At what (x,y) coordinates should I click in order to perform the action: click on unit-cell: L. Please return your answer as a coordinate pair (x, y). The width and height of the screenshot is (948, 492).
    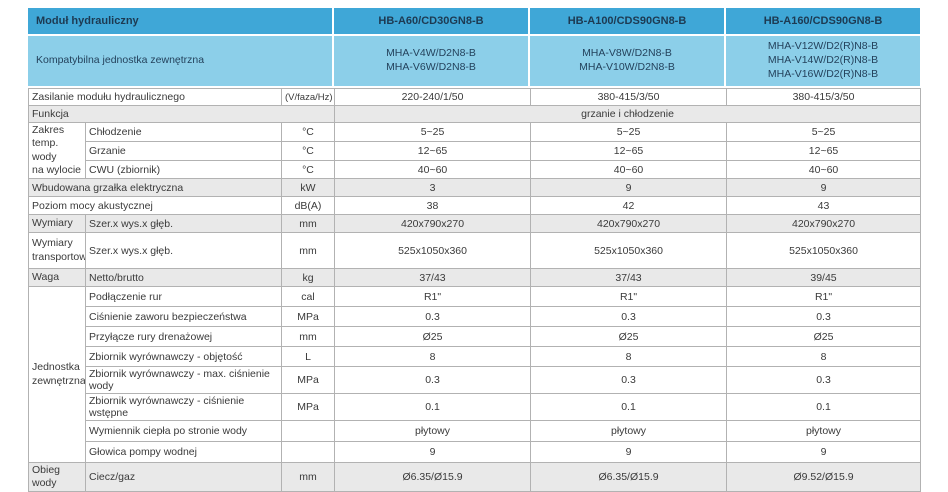
    Looking at the image, I should click on (308, 356).